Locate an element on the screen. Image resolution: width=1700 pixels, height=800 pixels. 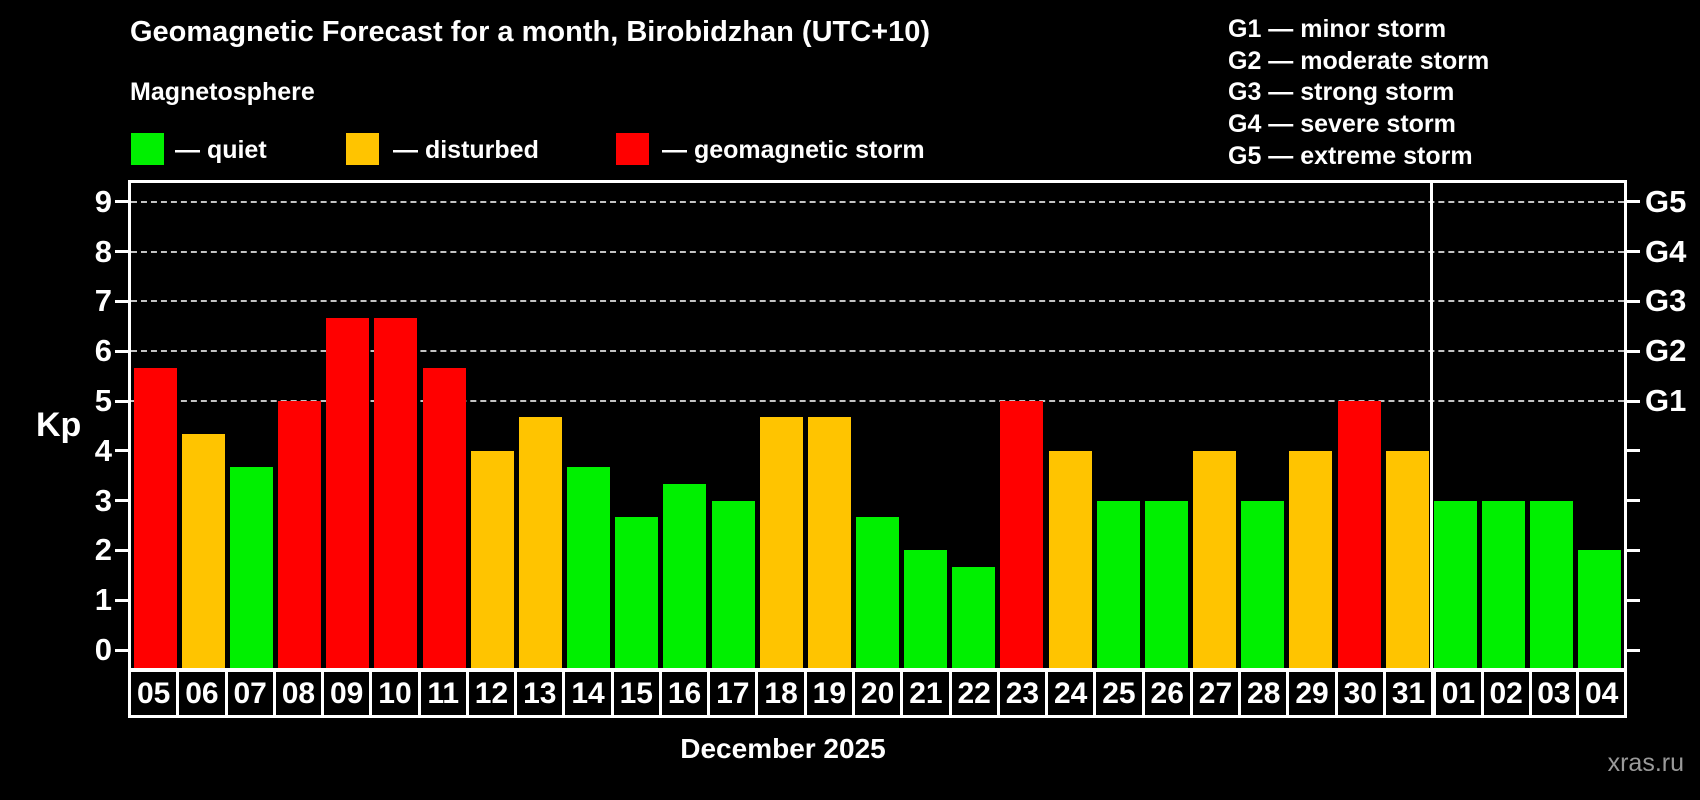
g3-legend-line: G3 — strong storm is located at coordinates (1341, 92).